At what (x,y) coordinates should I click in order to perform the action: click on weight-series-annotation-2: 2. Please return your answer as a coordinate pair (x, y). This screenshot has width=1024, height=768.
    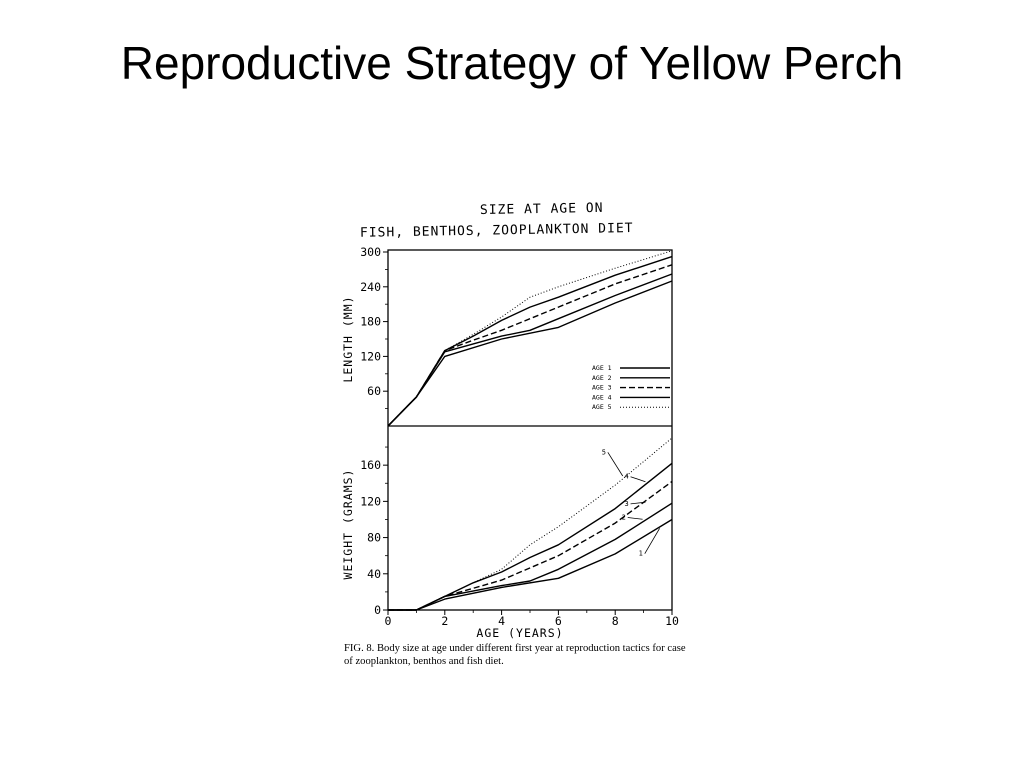
    Looking at the image, I should click on (624, 517).